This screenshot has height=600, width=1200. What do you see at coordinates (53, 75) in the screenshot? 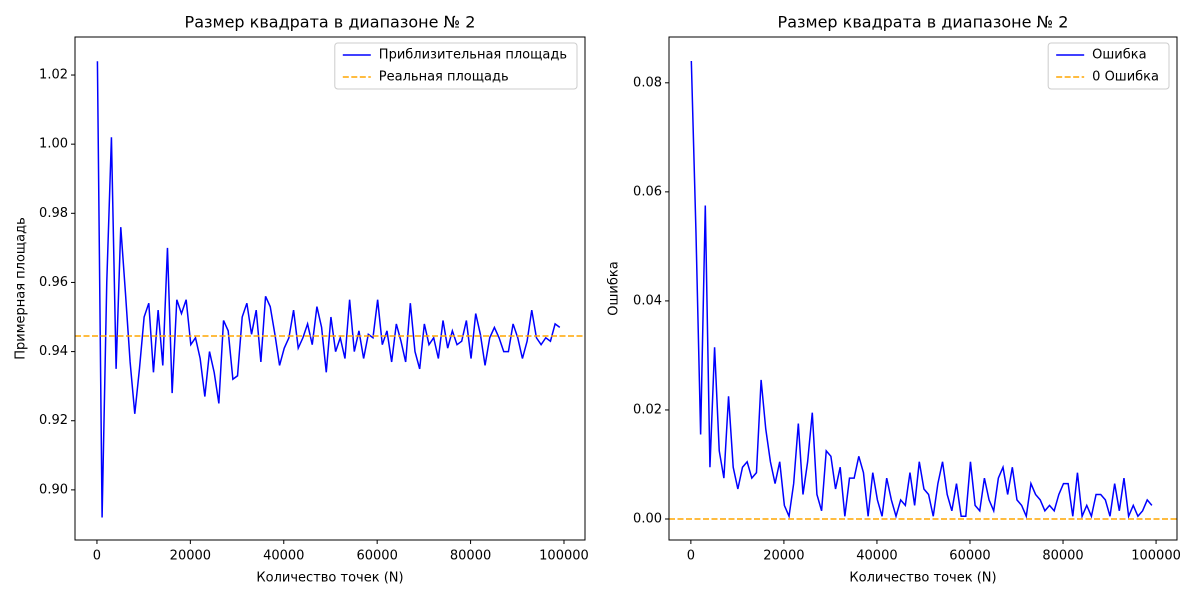
I see `y-tick-label: 1.02` at bounding box center [53, 75].